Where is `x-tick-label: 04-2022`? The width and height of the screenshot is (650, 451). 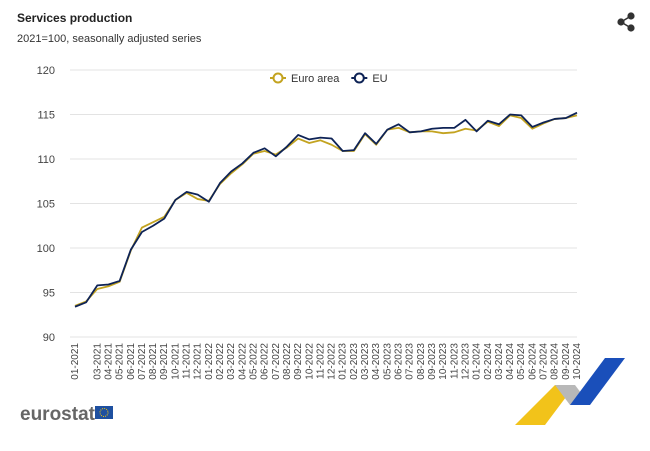 x-tick-label: 04-2022 is located at coordinates (242, 361).